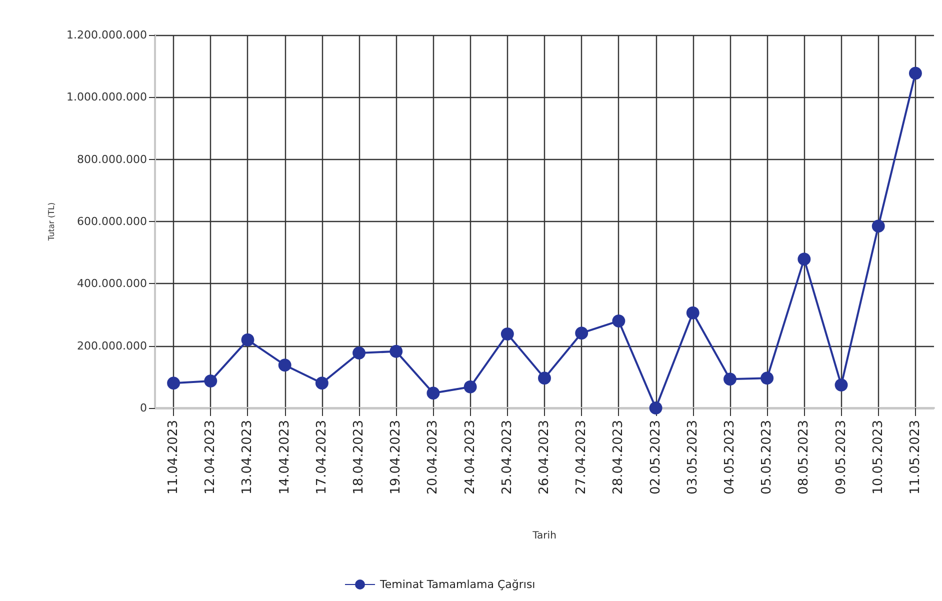  Describe the element at coordinates (284, 457) in the screenshot. I see `x-tick-label: 14.04.2023` at that location.